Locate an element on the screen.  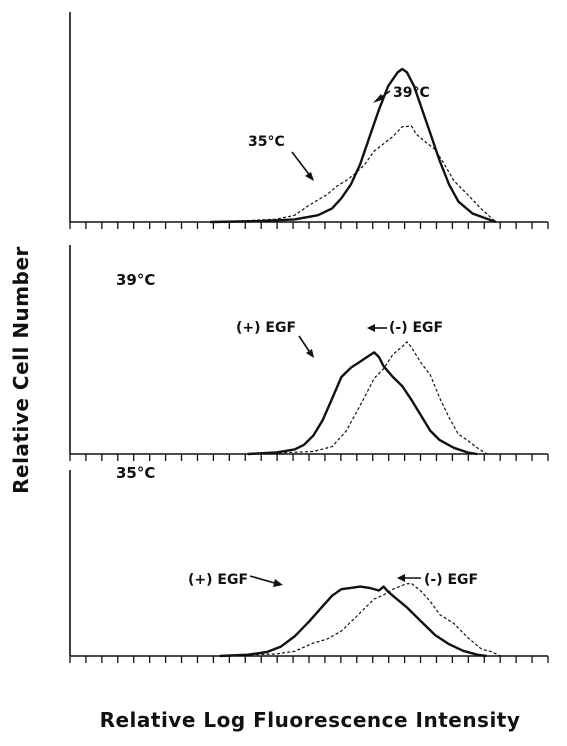
panel-bottom-series is located at coordinates (360, 620).